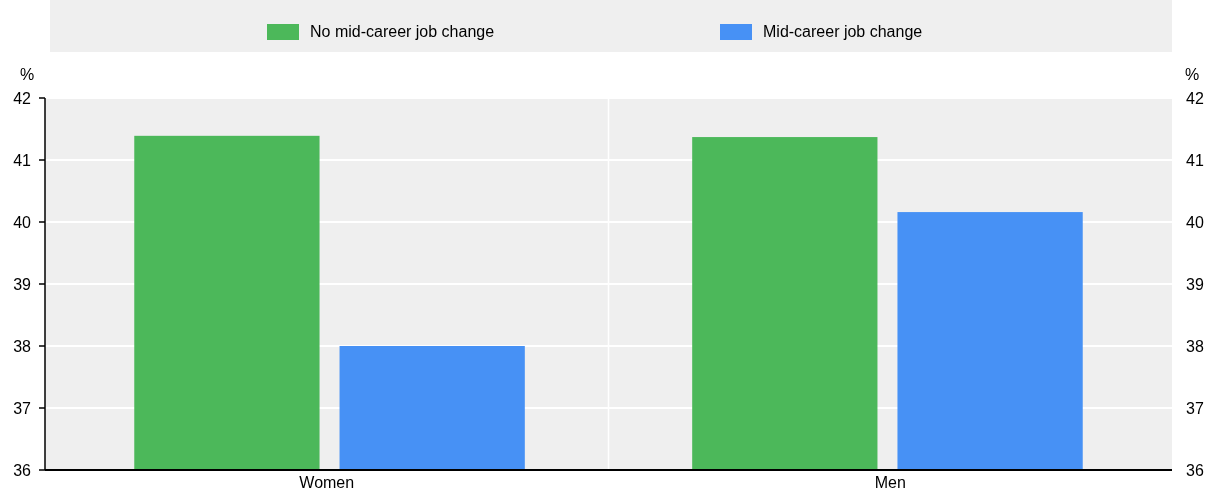 This screenshot has height=493, width=1208. I want to click on y-tick-label: 41, so click(22, 160).